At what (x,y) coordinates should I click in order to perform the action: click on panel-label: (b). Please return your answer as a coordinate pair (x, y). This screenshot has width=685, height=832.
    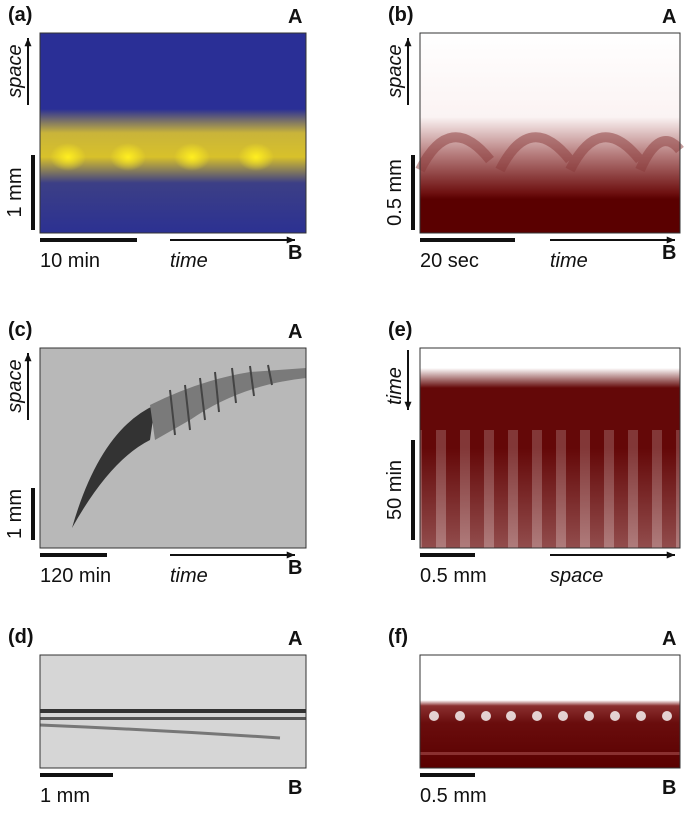
    Looking at the image, I should click on (401, 15).